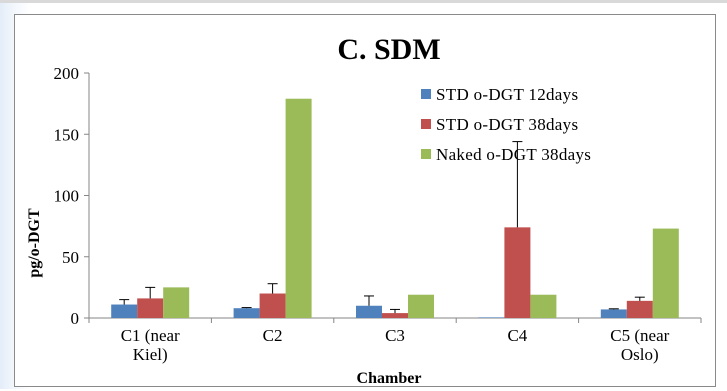 This screenshot has width=727, height=391. Describe the element at coordinates (507, 94) in the screenshot. I see `legend-label: STD o-DGT 12days` at that location.